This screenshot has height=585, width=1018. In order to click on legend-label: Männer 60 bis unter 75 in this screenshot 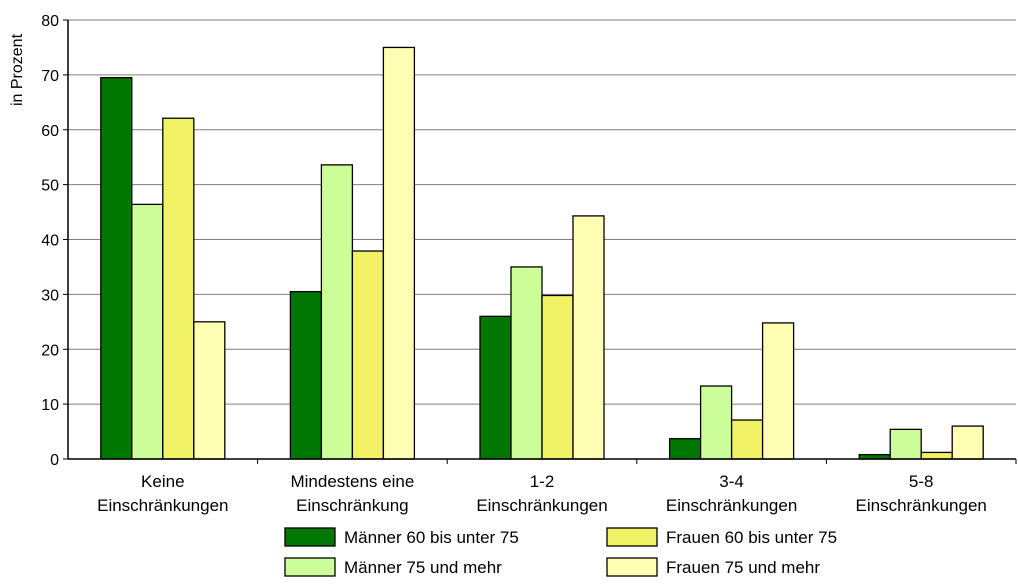, I will do `click(431, 537)`.